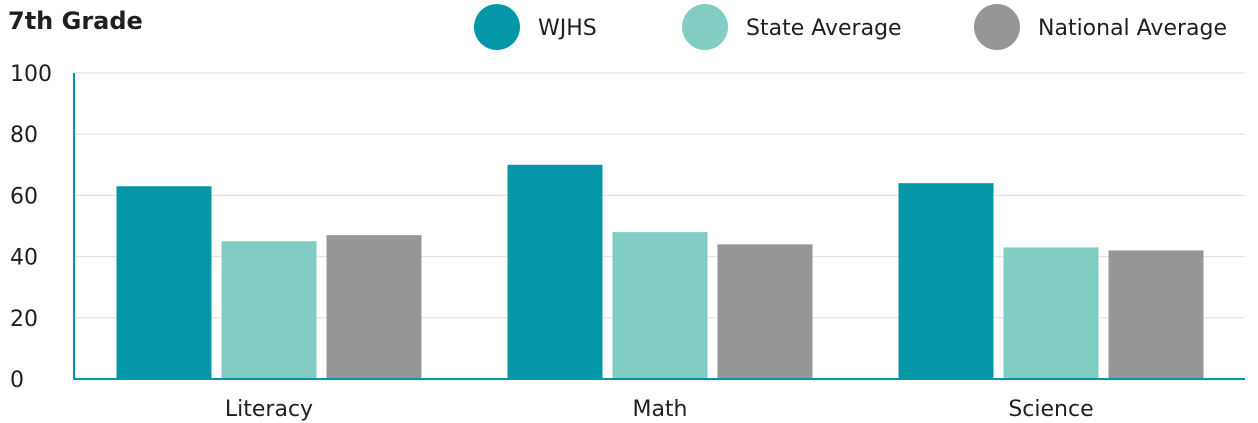  What do you see at coordinates (269, 409) in the screenshot?
I see `x-tick-label: Literacy` at bounding box center [269, 409].